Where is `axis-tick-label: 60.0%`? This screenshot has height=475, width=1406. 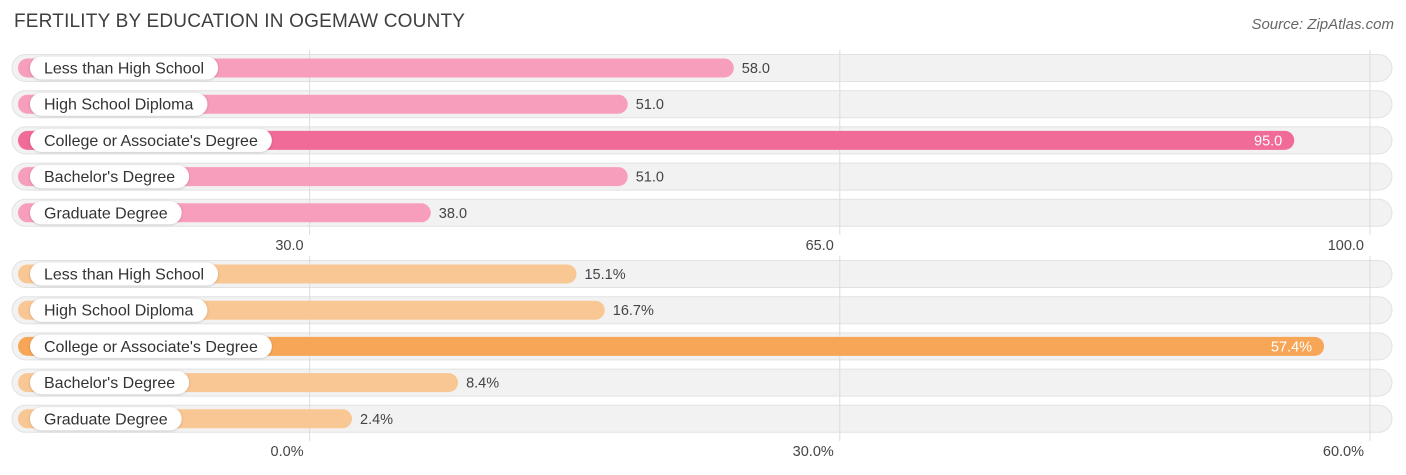
axis-tick-label: 60.0% is located at coordinates (1343, 452).